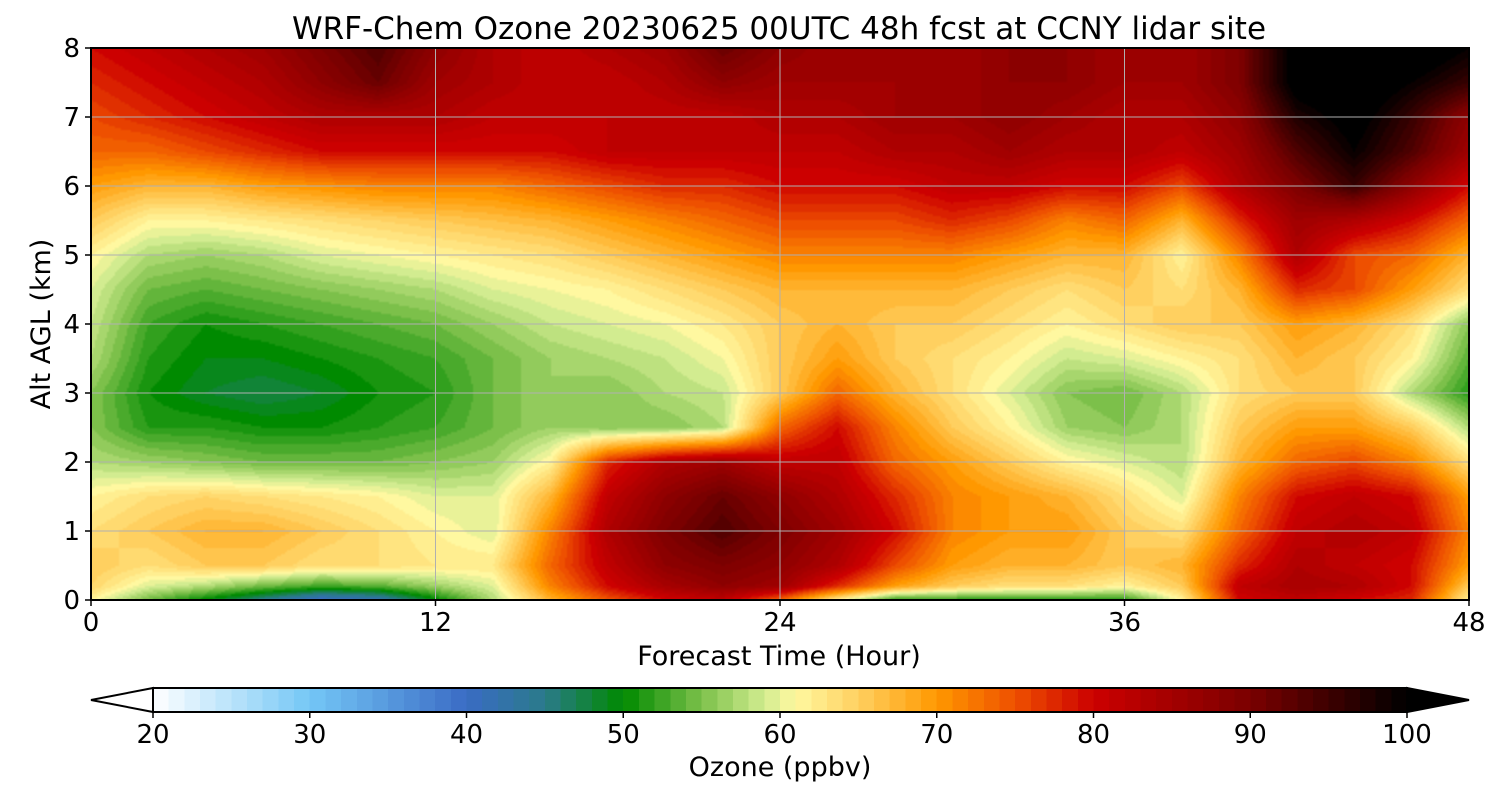 This screenshot has height=800, width=1500. Describe the element at coordinates (152, 735) in the screenshot. I see `colorbar-tick-label: 20` at that location.